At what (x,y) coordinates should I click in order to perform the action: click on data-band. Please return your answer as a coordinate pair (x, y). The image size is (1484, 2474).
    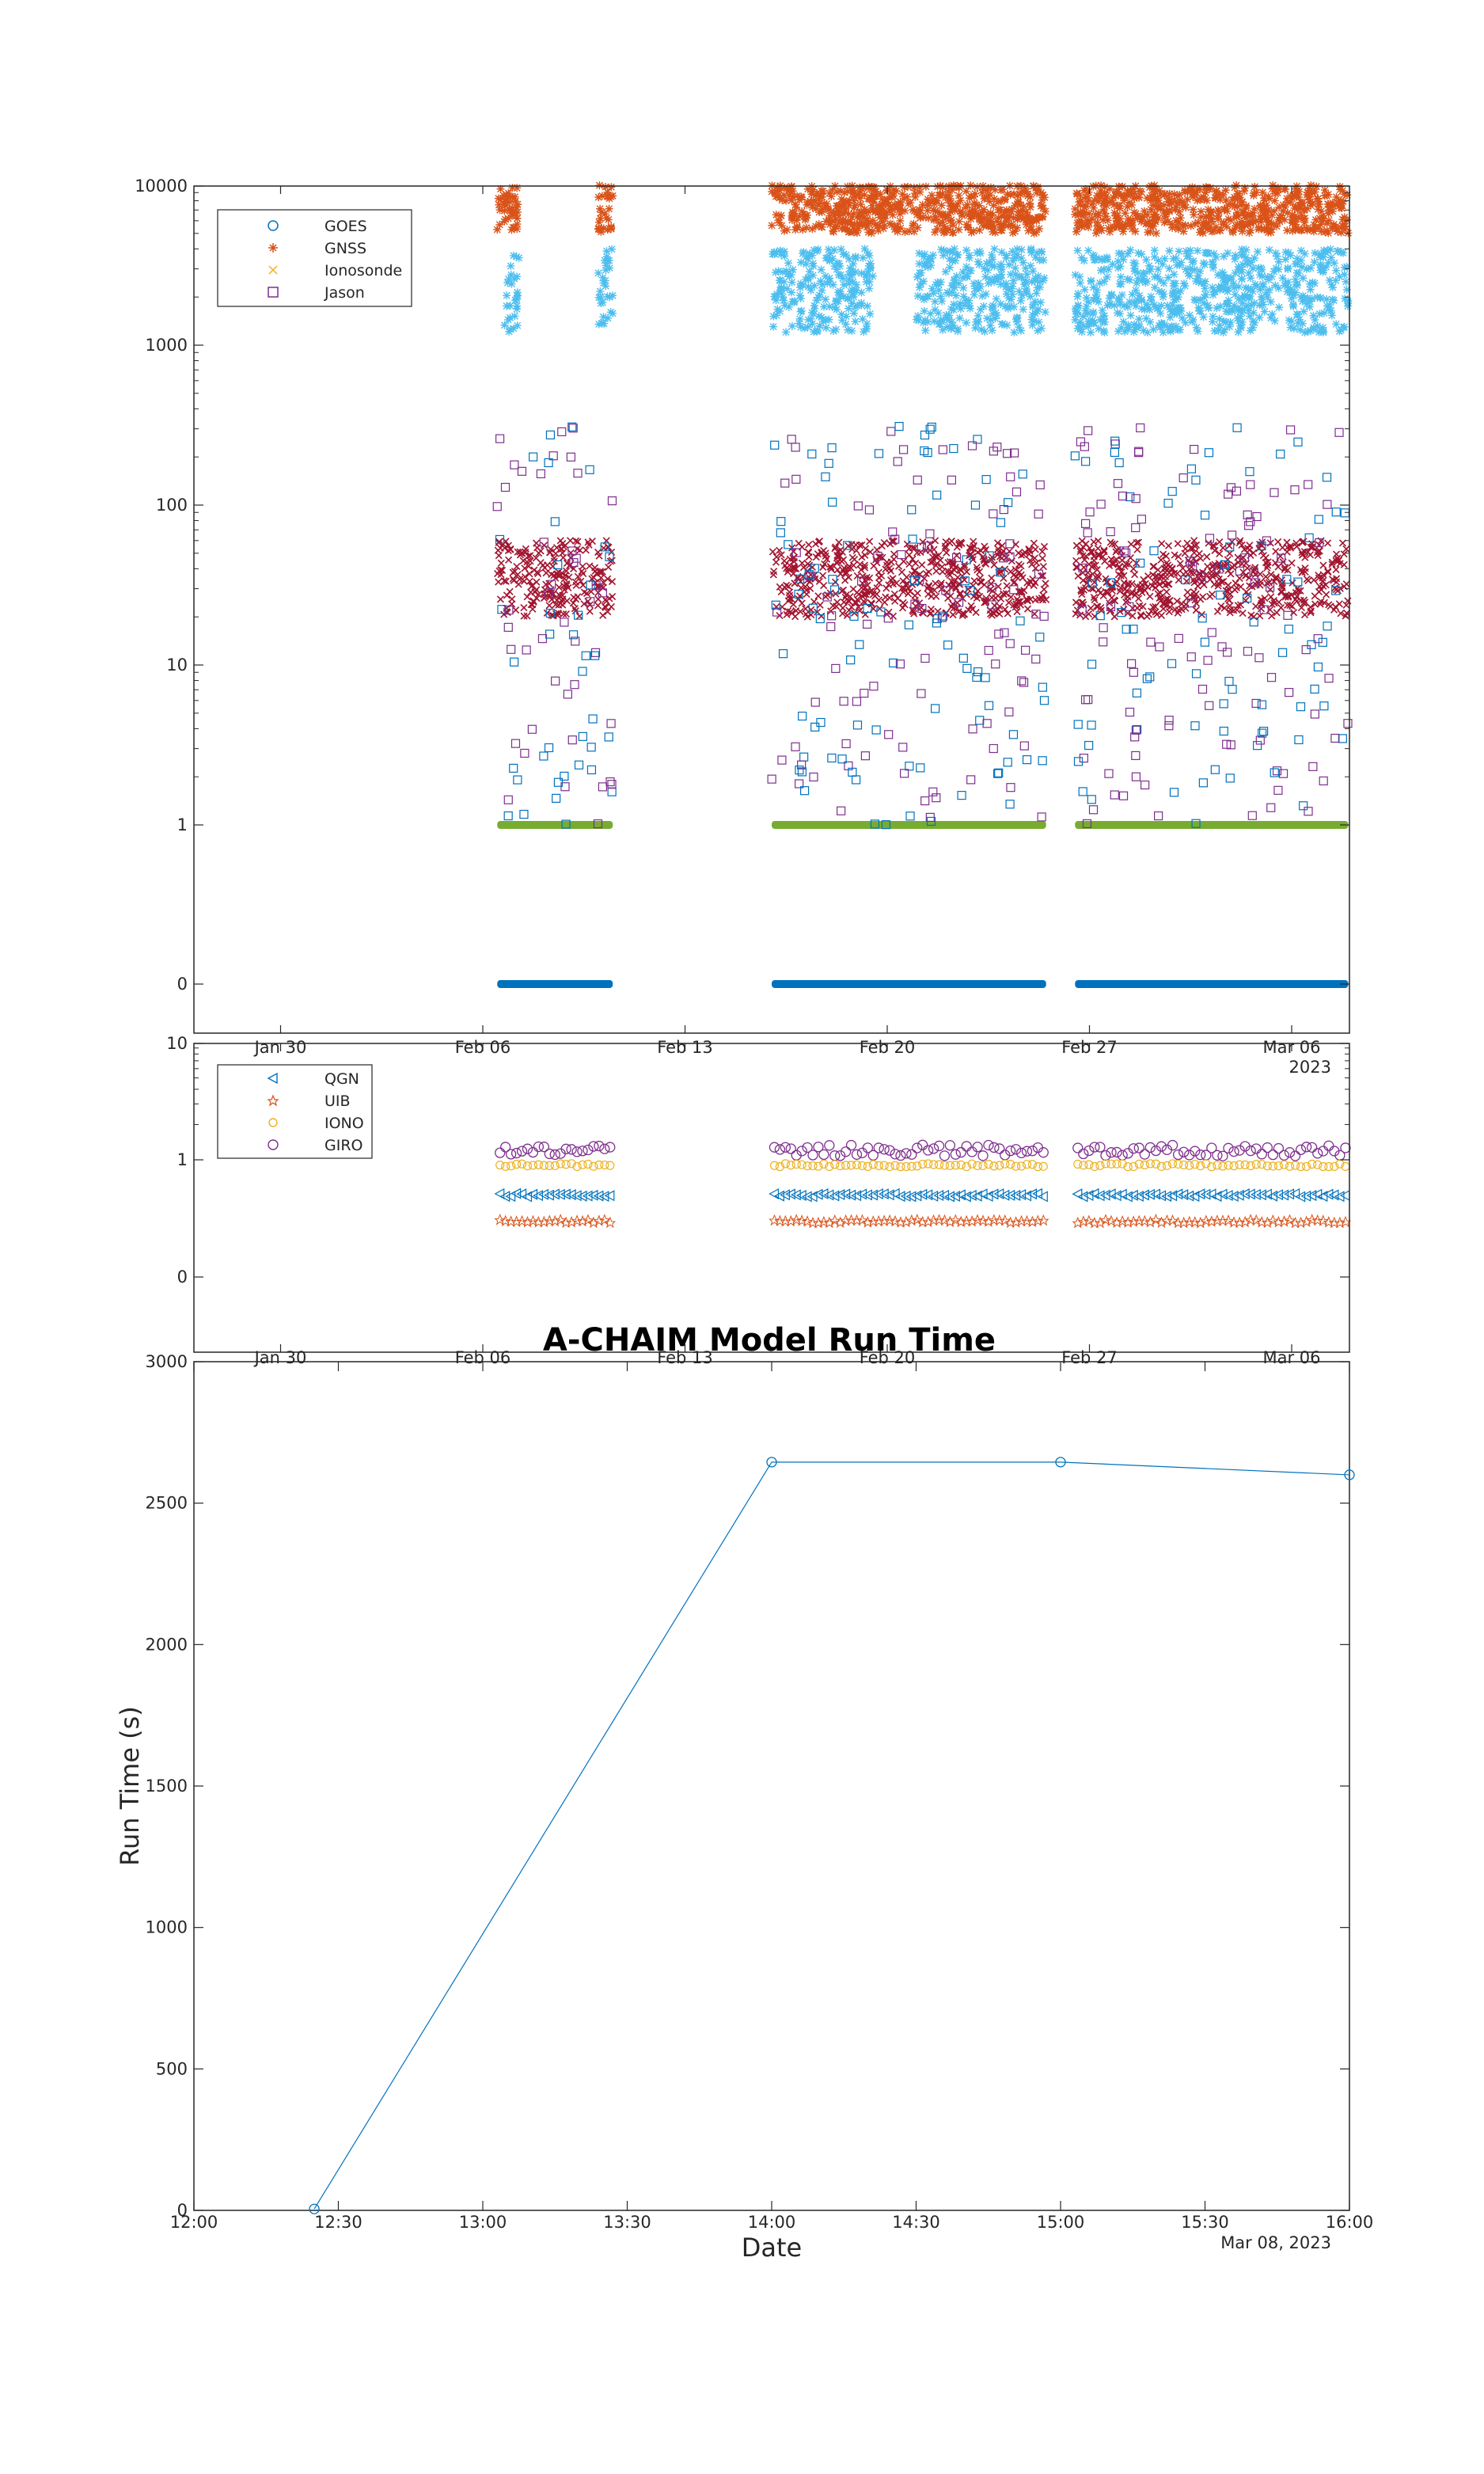
    Looking at the image, I should click on (1212, 984).